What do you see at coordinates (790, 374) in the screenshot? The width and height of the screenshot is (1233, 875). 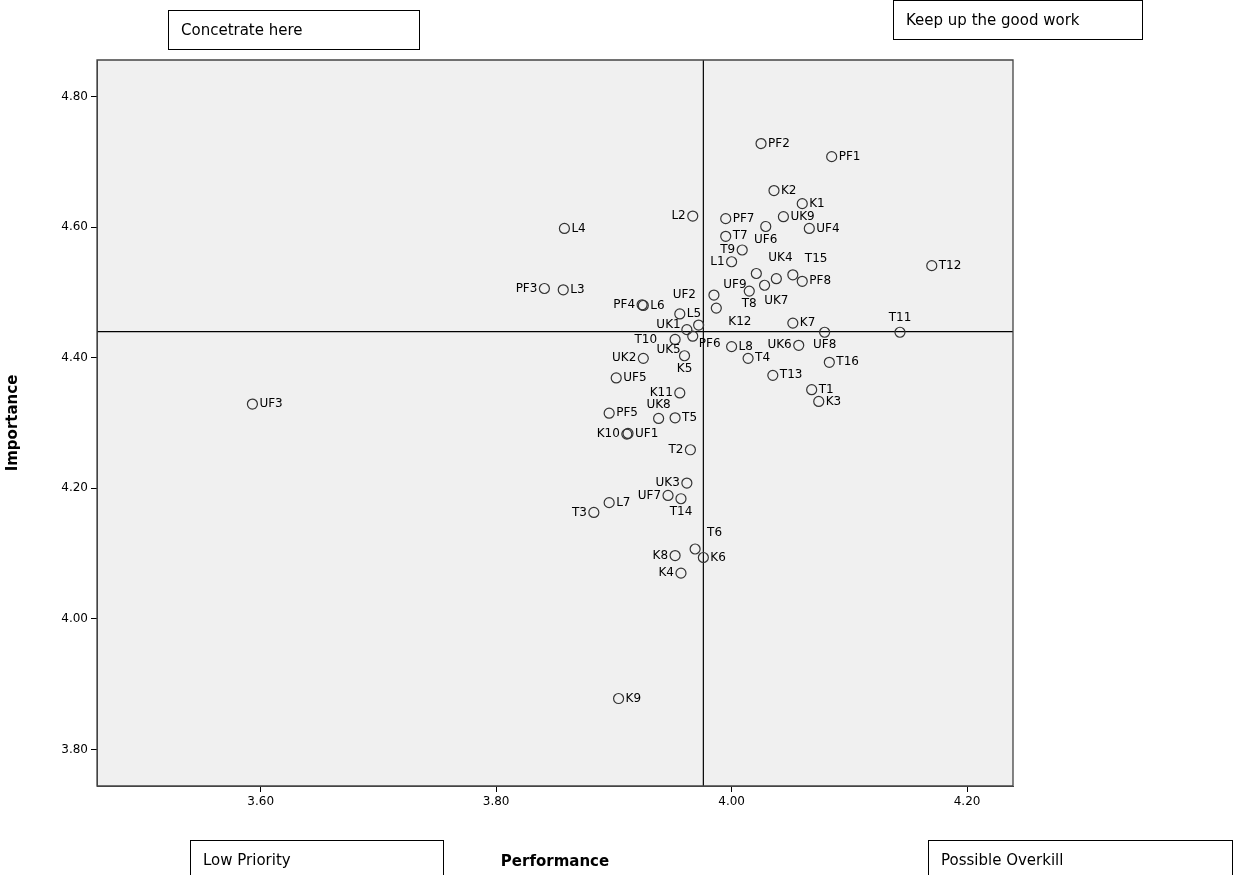 I see `annotation: T13` at bounding box center [790, 374].